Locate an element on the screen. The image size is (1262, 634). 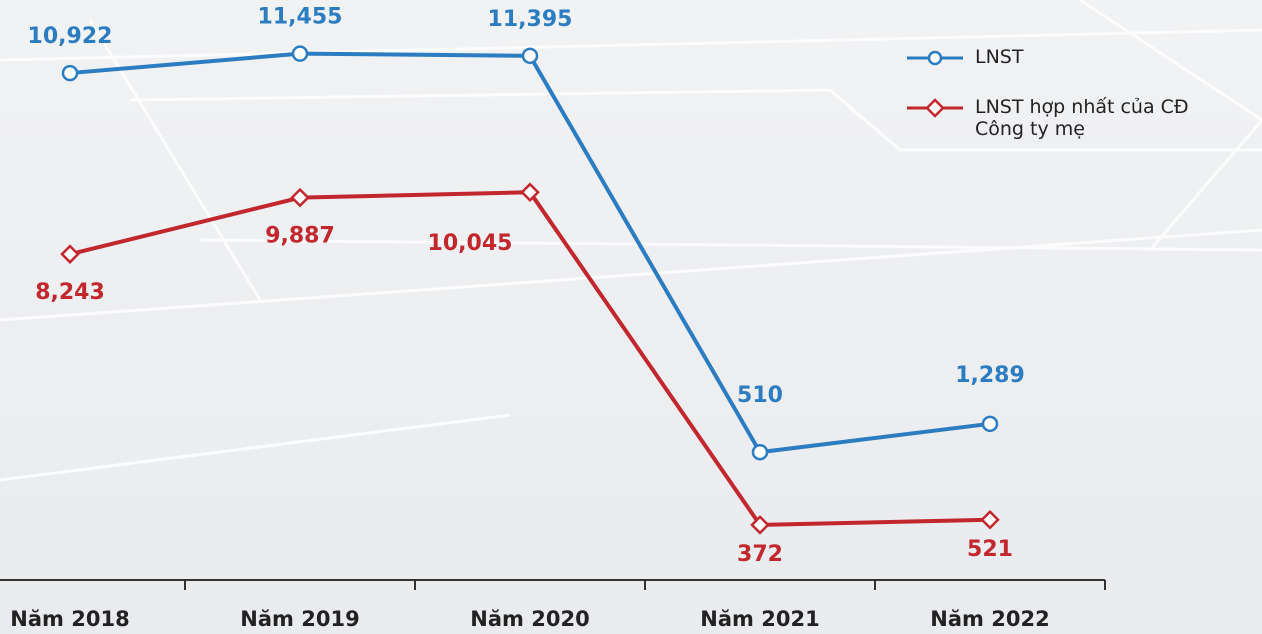
data-label: 11,455 is located at coordinates (300, 17).